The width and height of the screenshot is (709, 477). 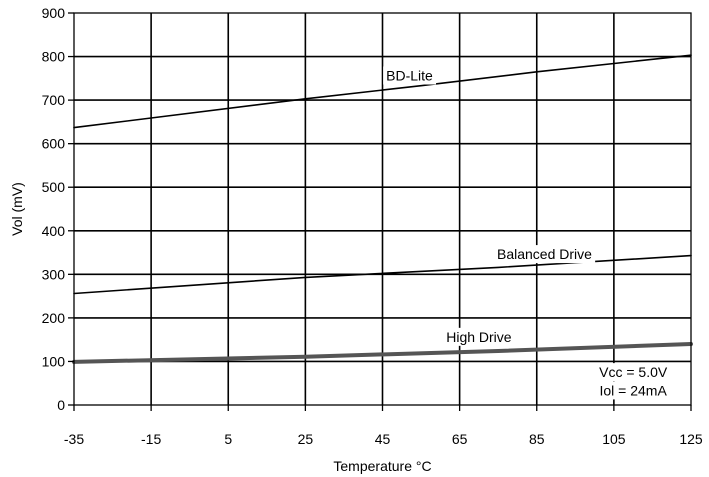 What do you see at coordinates (383, 426) in the screenshot?
I see `x-axis-ticks: -35 -15 5 25 45 65 85 105 125` at bounding box center [383, 426].